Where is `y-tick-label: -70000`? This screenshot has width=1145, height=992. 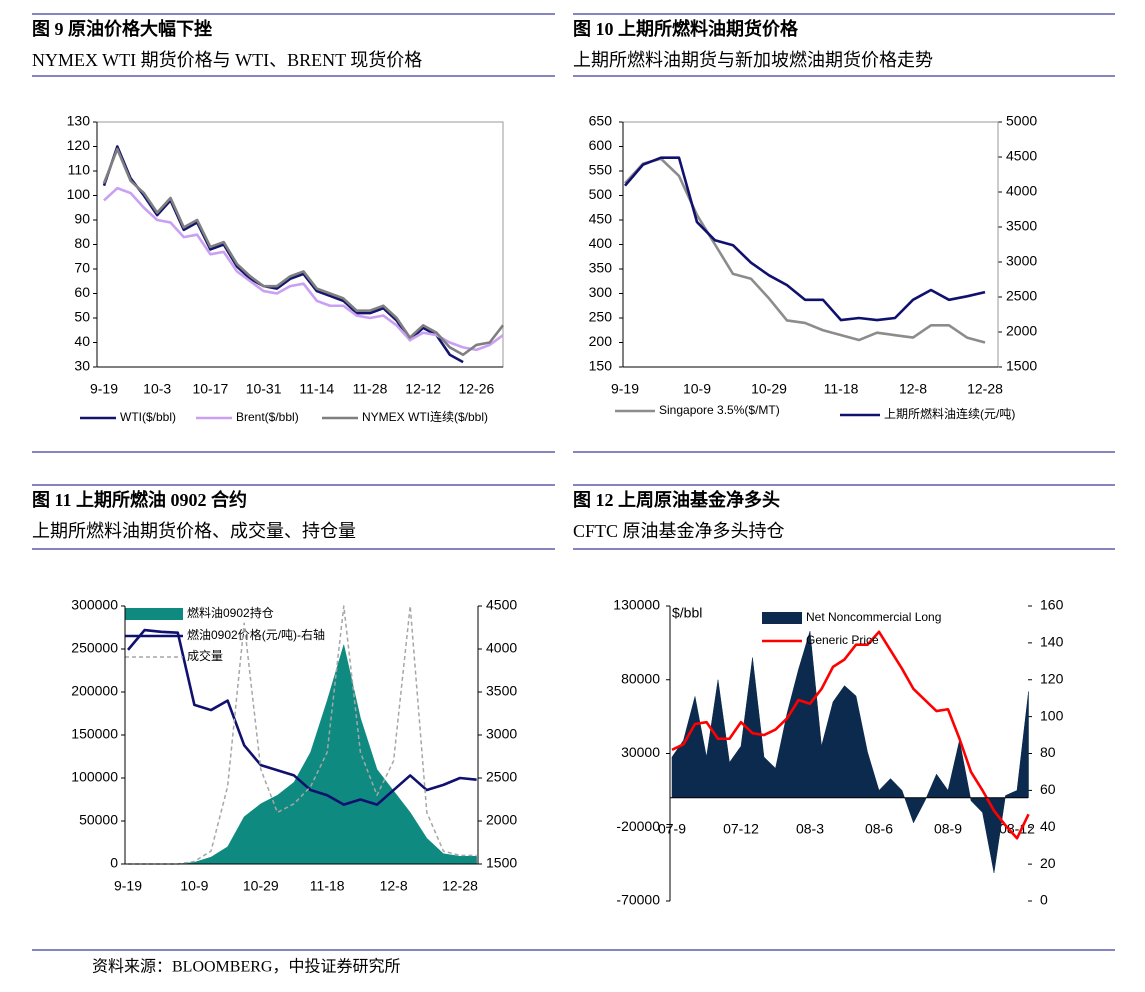 y-tick-label: -70000 is located at coordinates (638, 900).